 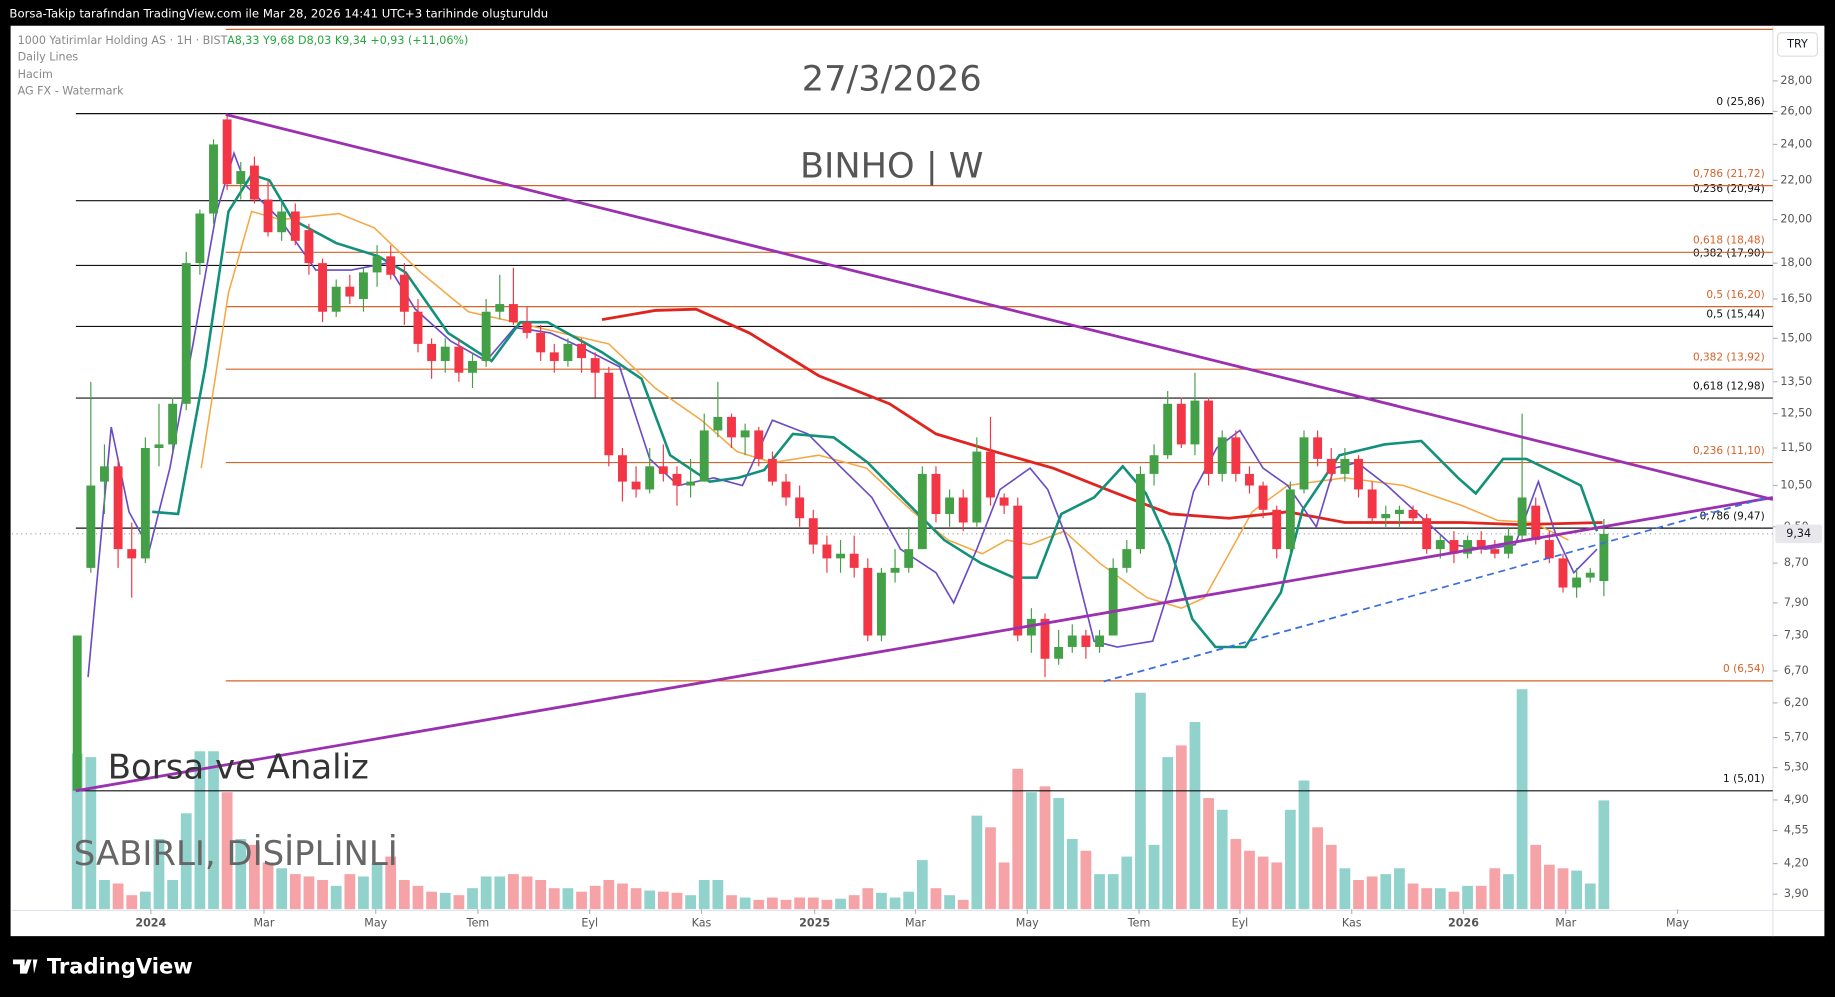 What do you see at coordinates (1240, 922) in the screenshot?
I see `x-tick-label: Eyl` at bounding box center [1240, 922].